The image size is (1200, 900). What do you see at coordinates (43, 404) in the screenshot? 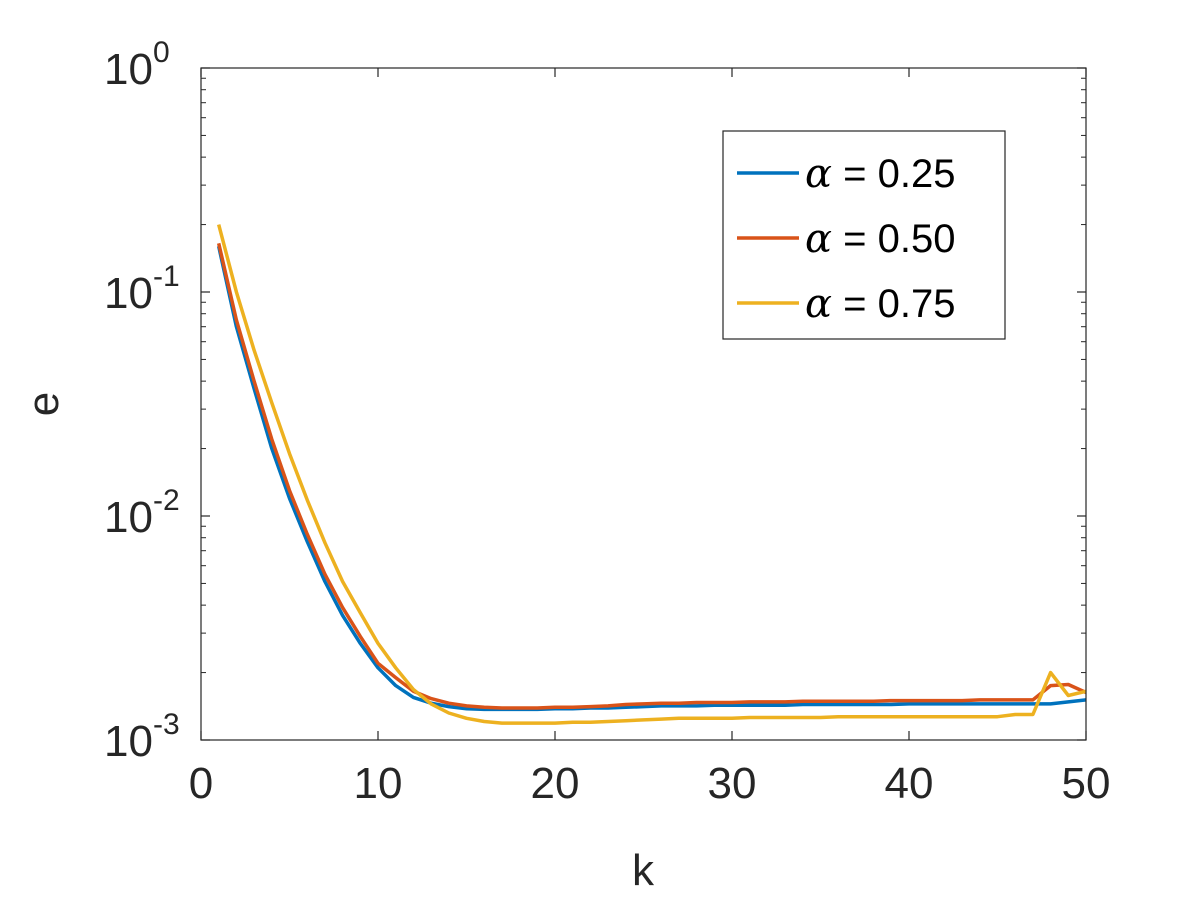
I see `y-axis-label: e` at bounding box center [43, 404].